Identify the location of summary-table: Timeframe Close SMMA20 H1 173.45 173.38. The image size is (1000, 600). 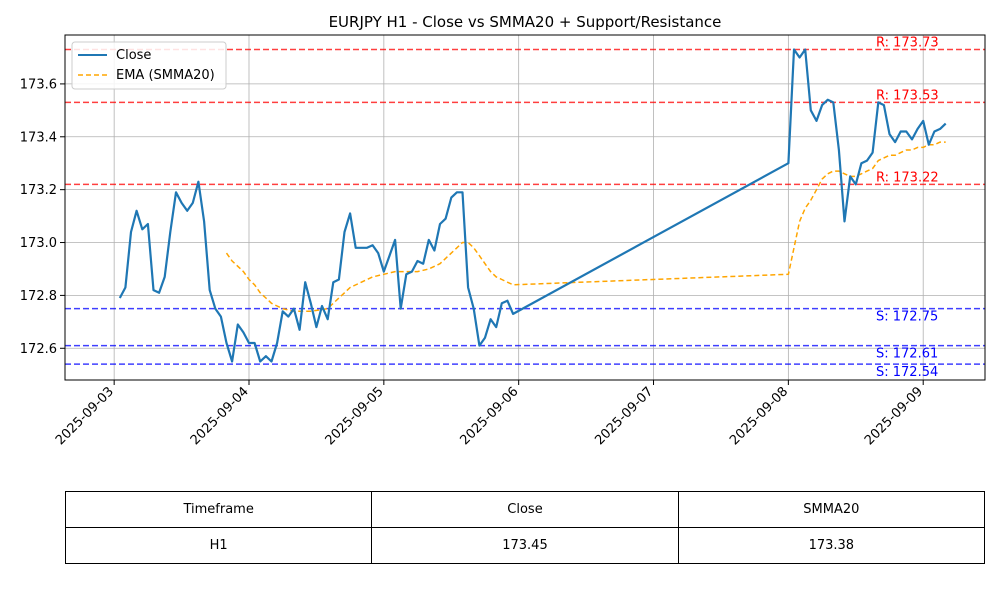
(525, 527).